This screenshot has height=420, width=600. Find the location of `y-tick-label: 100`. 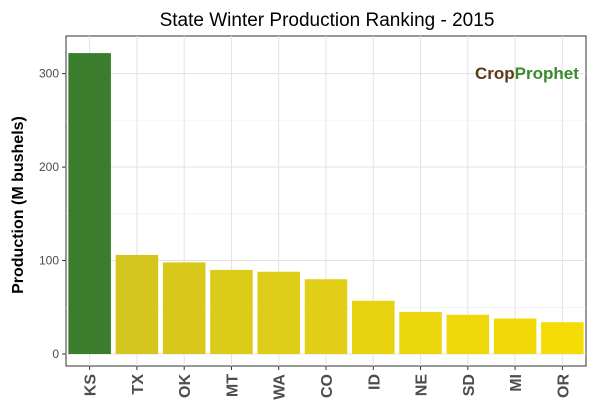

y-tick-label: 100 is located at coordinates (49, 261).